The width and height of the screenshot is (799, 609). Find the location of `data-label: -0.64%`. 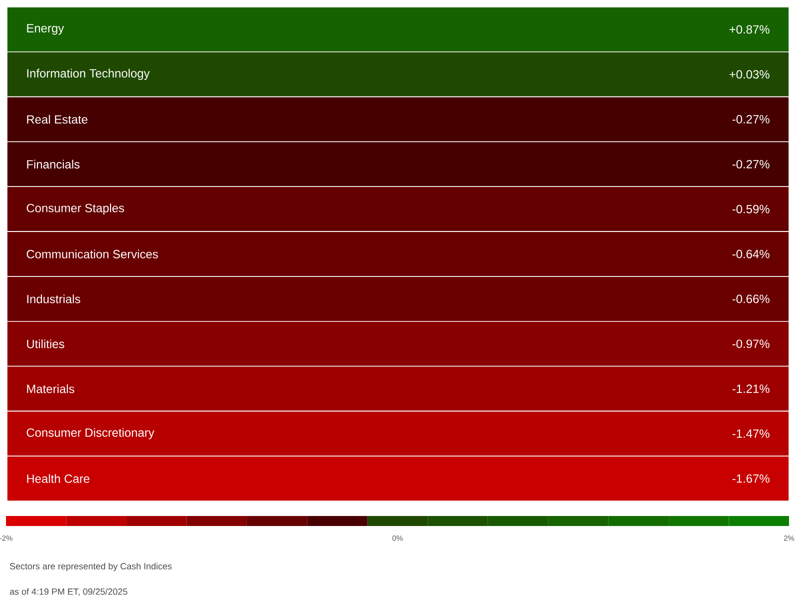

data-label: -0.64% is located at coordinates (751, 254).